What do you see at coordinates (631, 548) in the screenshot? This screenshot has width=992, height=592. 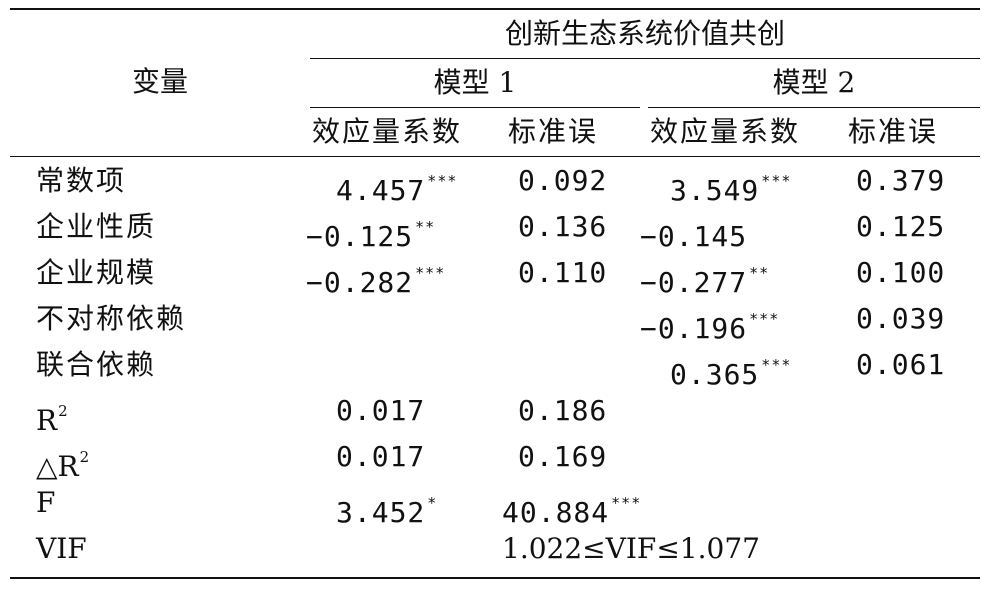 I see `vif-value: 1.022≤VIF≤1.077` at bounding box center [631, 548].